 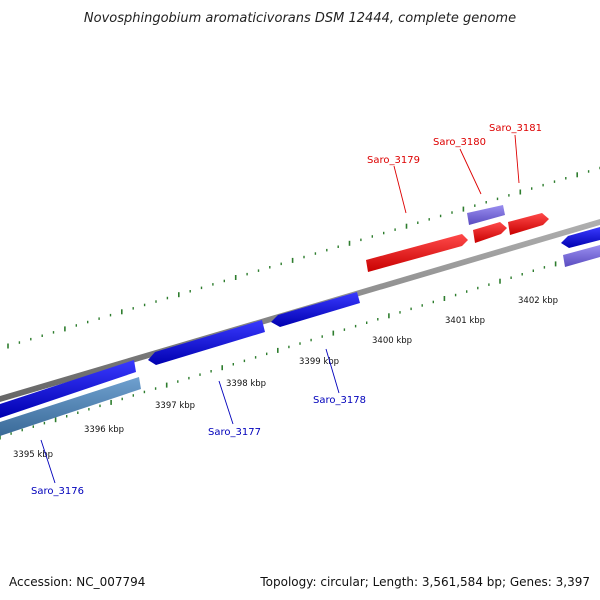 I want to click on gene-label-saro-3177: Saro_3177, so click(x=234, y=432).